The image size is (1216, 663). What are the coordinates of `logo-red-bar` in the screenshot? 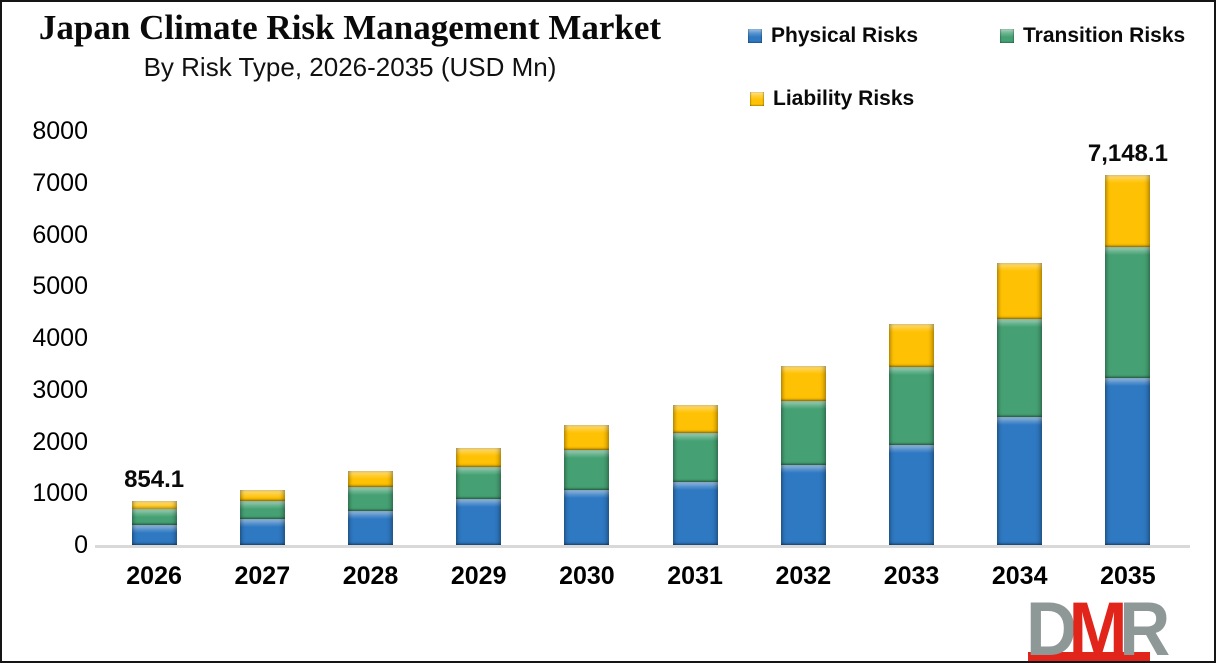 It's located at (1089, 656).